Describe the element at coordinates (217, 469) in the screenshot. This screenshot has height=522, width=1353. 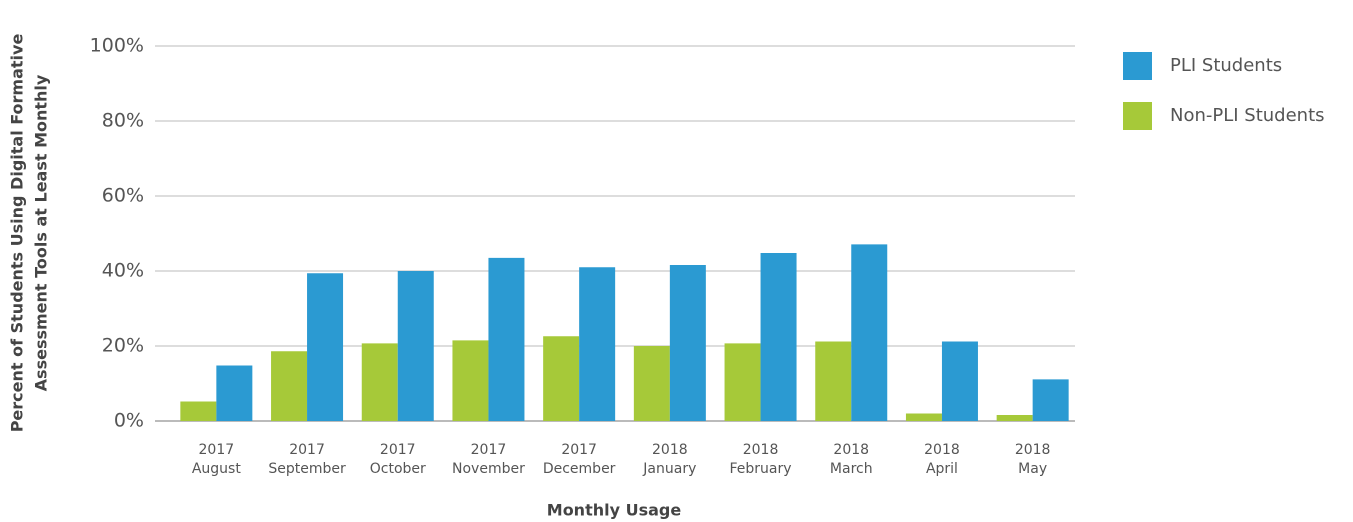
I see `x-tick-label-line: August` at that location.